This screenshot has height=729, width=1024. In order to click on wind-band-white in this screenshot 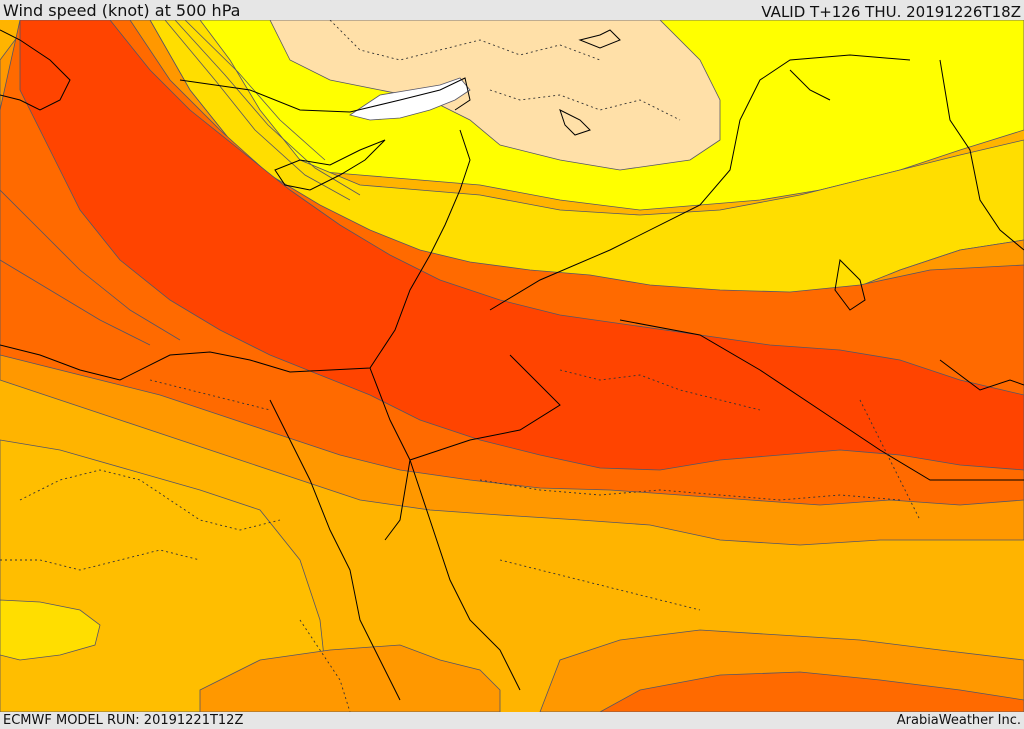, I will do `click(410, 99)`.